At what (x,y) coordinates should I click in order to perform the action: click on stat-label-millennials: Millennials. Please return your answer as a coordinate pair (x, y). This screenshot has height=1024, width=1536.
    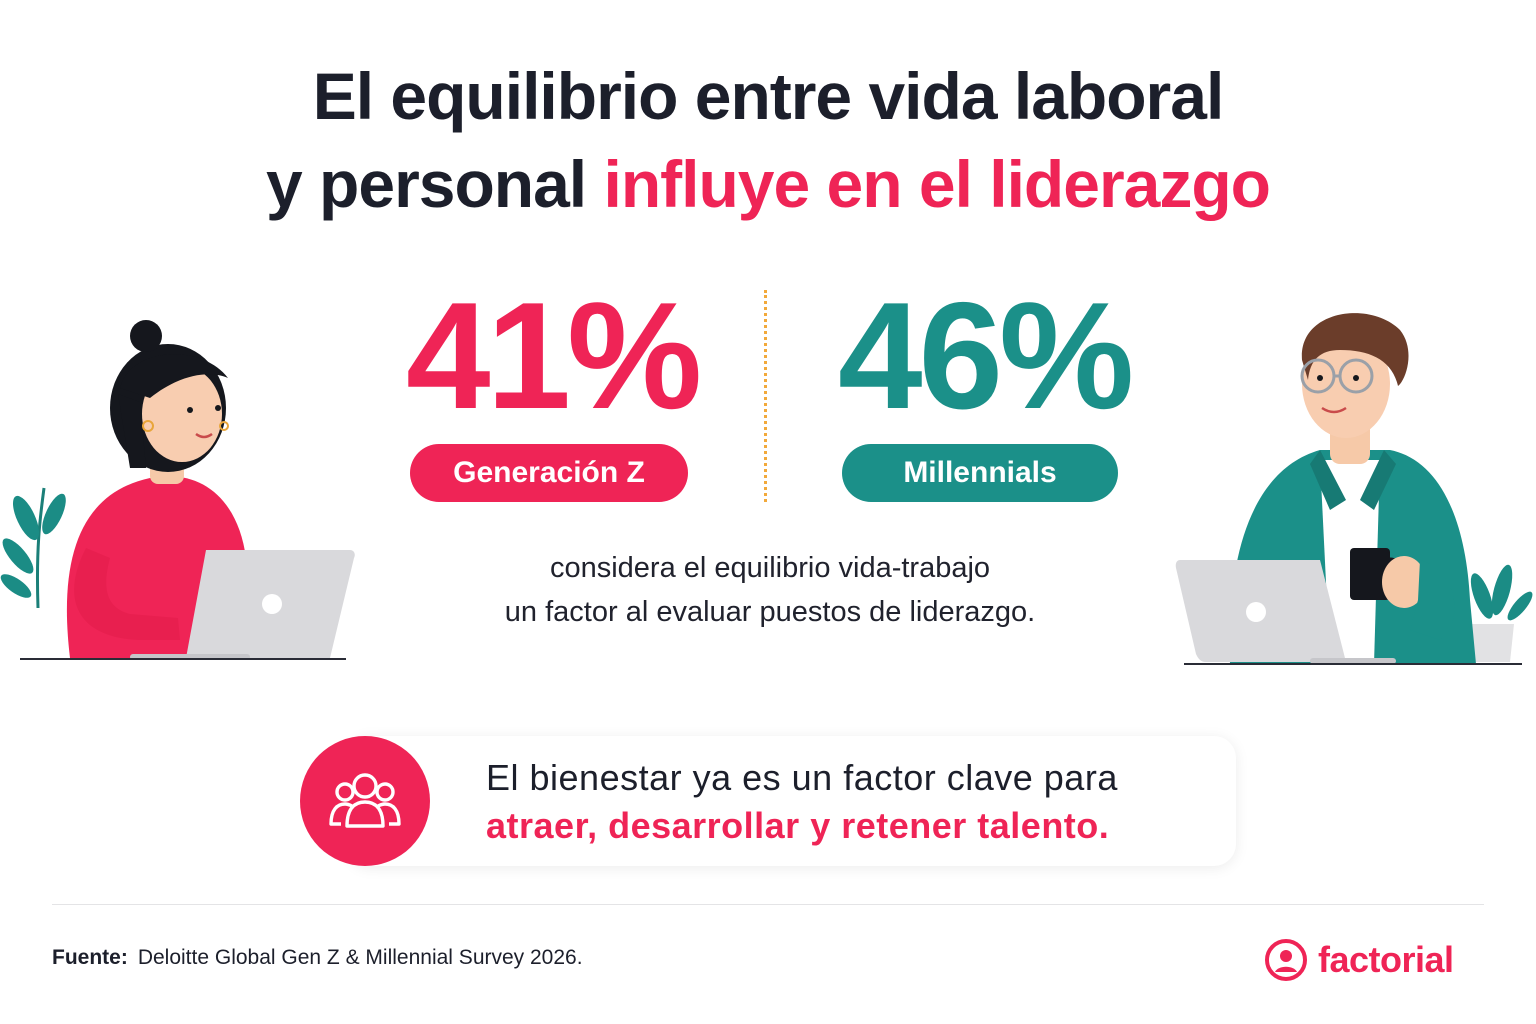
    Looking at the image, I should click on (980, 473).